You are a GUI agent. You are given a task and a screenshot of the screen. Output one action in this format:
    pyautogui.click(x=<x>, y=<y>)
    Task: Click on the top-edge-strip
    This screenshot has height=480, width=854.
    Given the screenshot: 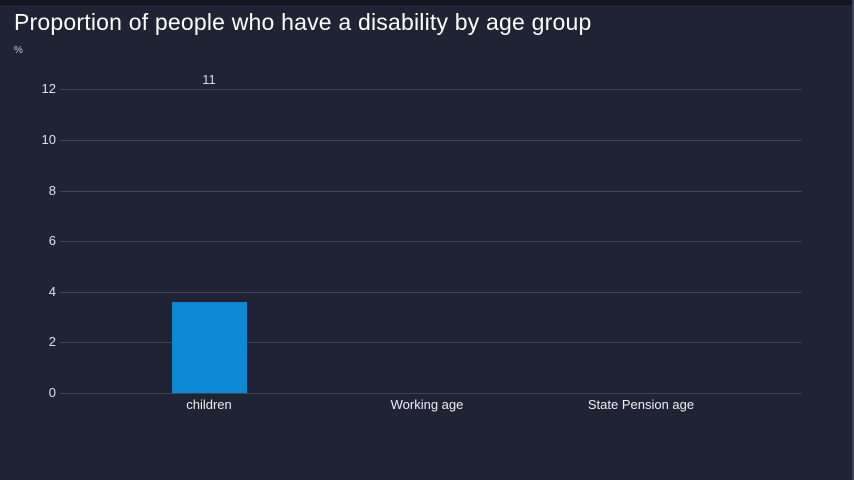 What is the action you would take?
    pyautogui.click(x=427, y=2)
    